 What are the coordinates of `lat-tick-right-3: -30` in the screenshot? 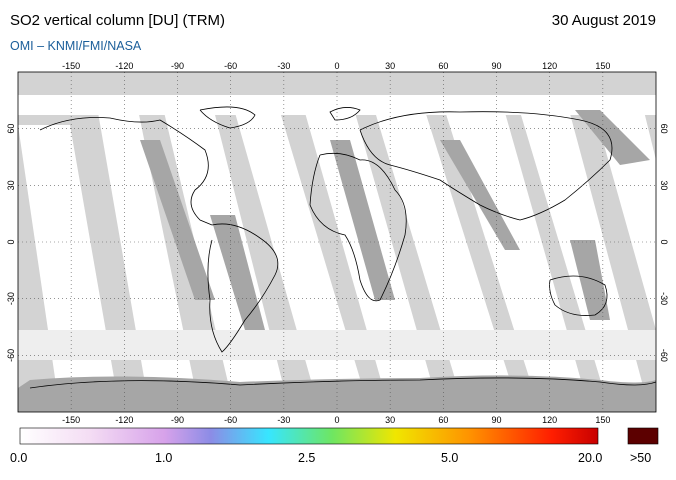 It's located at (664, 298).